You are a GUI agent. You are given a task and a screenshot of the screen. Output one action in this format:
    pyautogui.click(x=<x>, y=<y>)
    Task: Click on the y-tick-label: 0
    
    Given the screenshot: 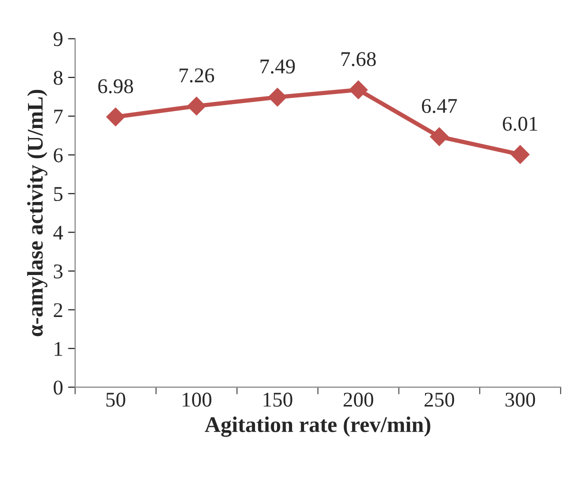 What is the action you would take?
    pyautogui.click(x=58, y=387)
    